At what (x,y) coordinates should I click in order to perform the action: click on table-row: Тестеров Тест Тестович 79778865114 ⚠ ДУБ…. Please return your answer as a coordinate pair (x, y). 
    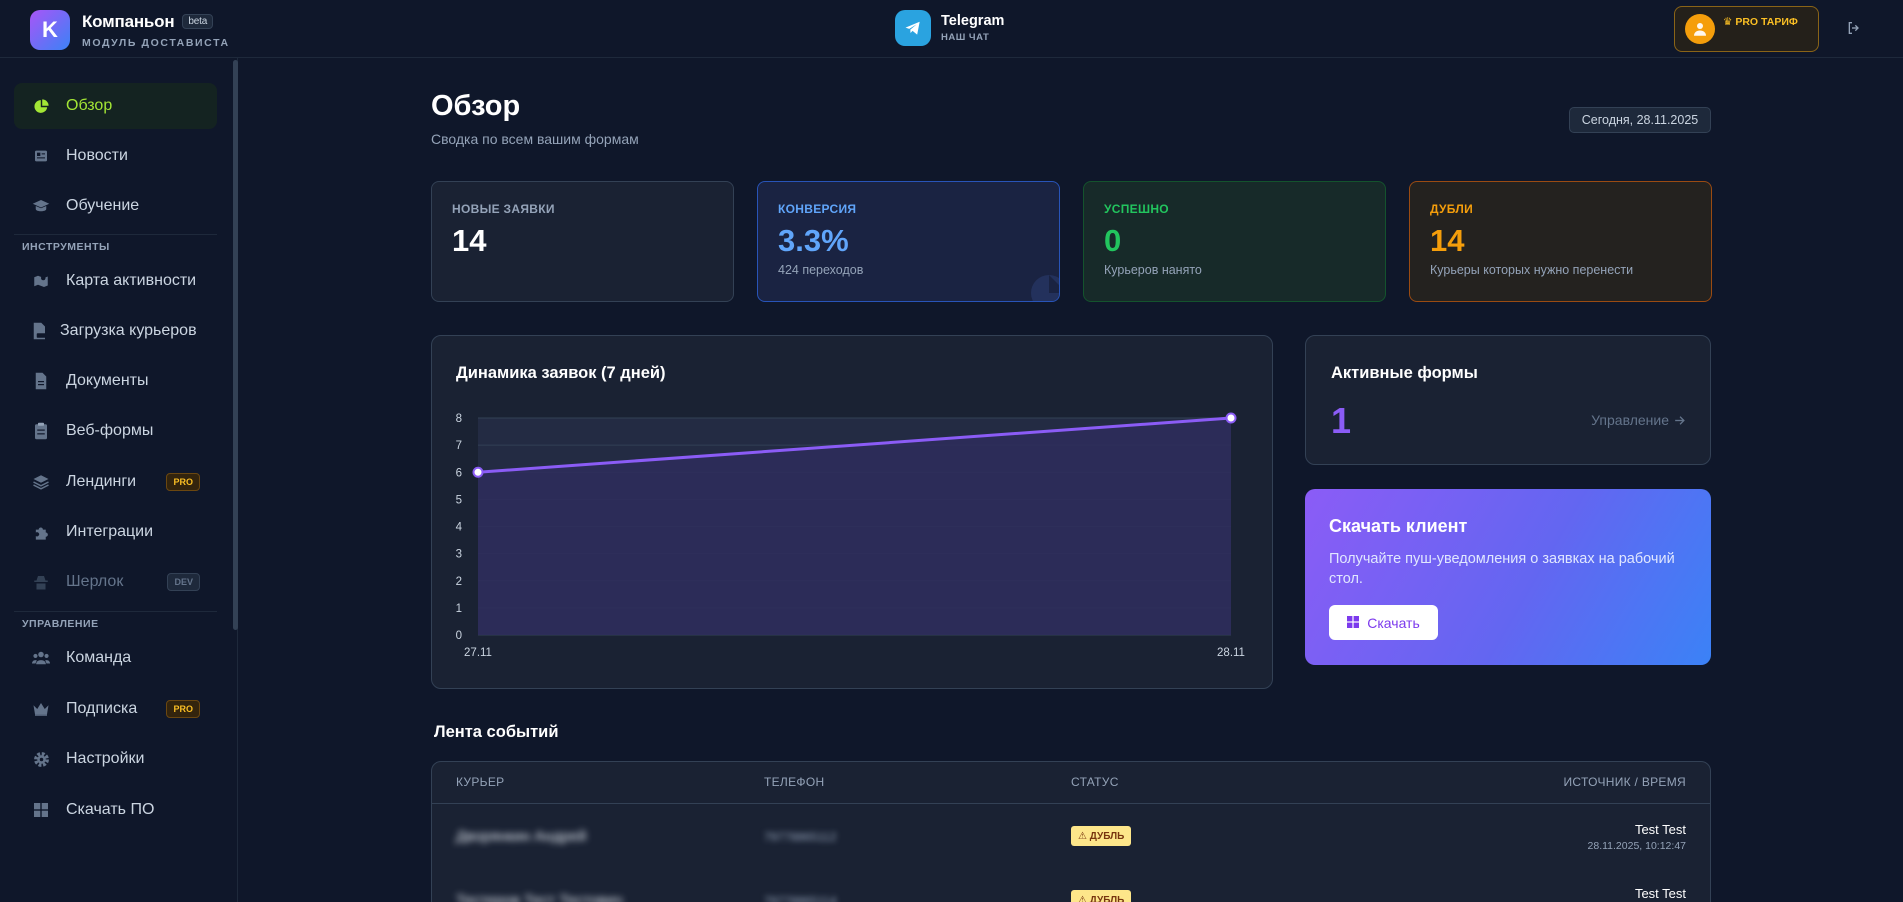
    Looking at the image, I should click on (1071, 885).